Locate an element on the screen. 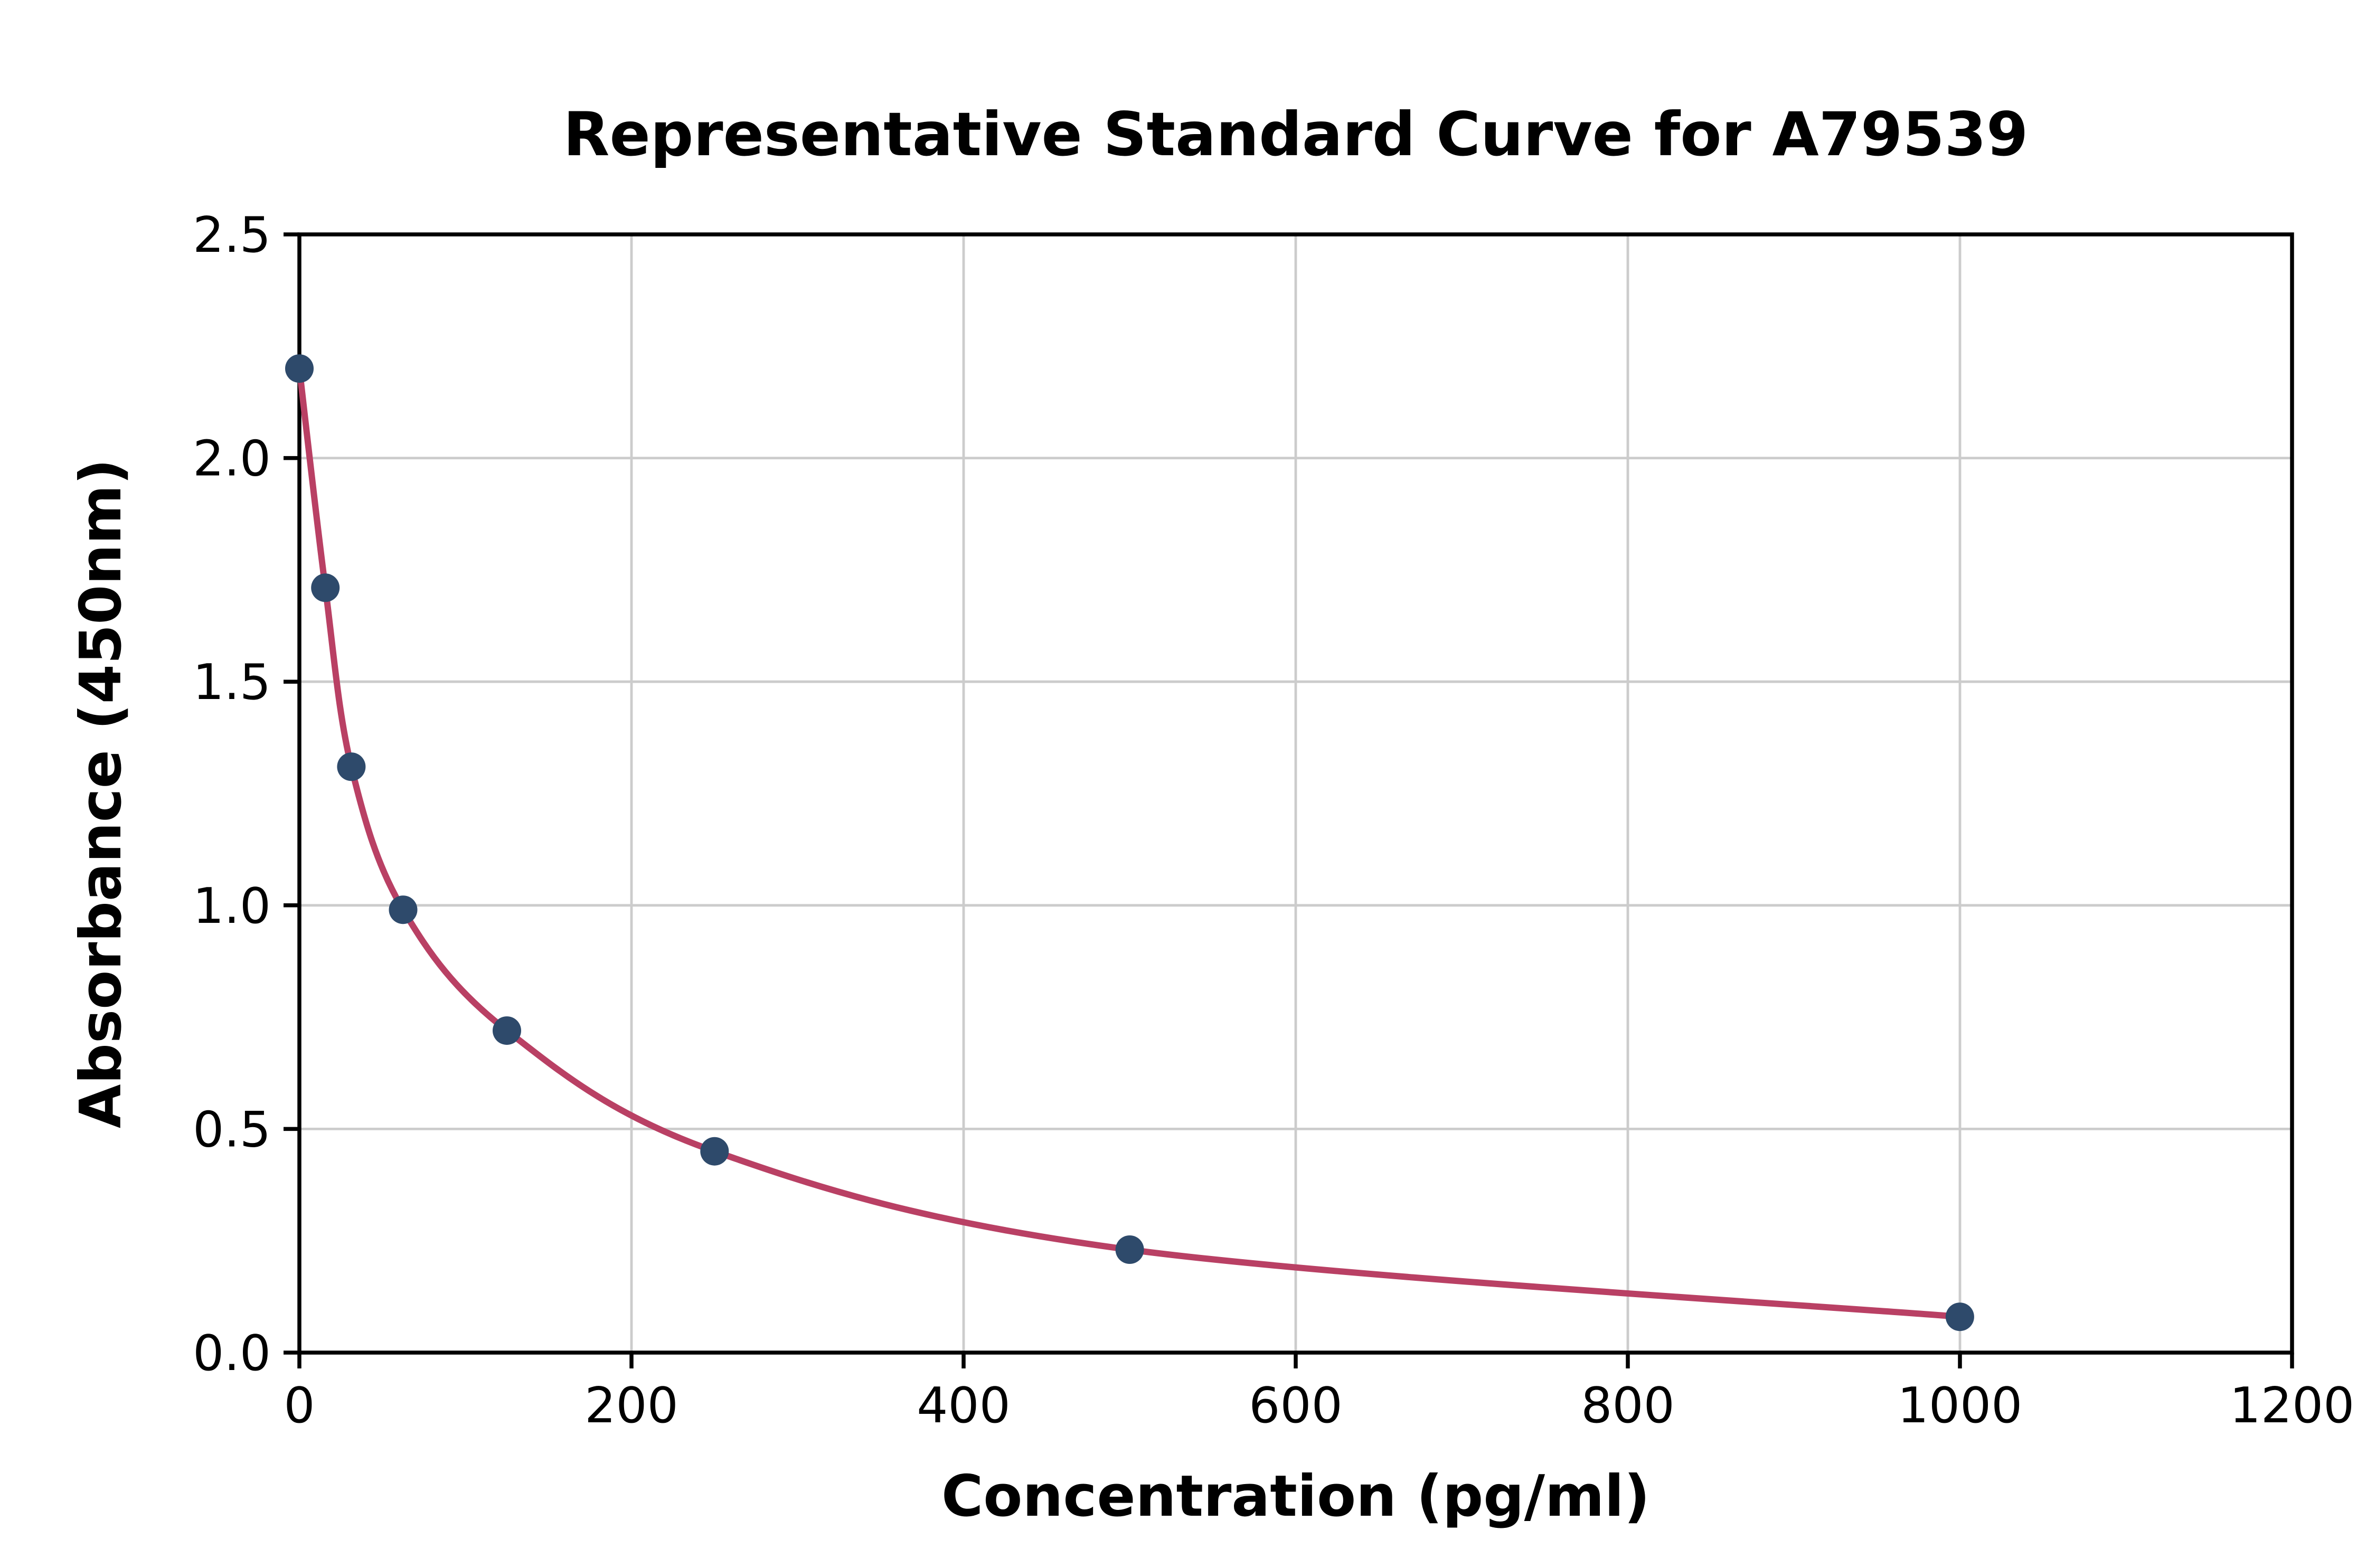  y-axis-label: Absorbance (450nm) is located at coordinates (101, 793).